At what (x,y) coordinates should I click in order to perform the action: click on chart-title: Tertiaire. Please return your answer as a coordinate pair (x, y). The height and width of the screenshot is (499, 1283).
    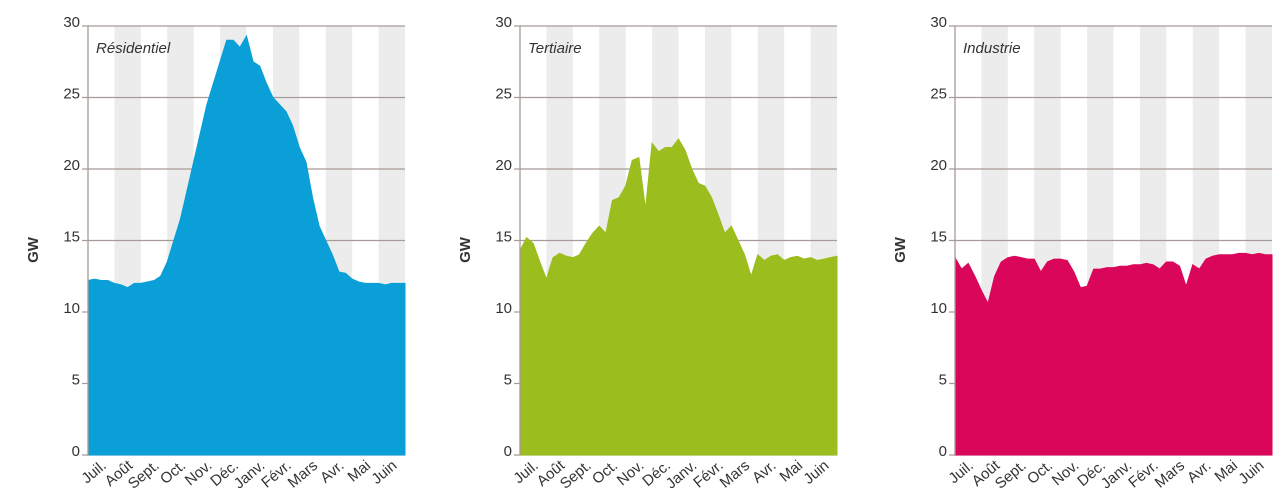
    Looking at the image, I should click on (555, 48).